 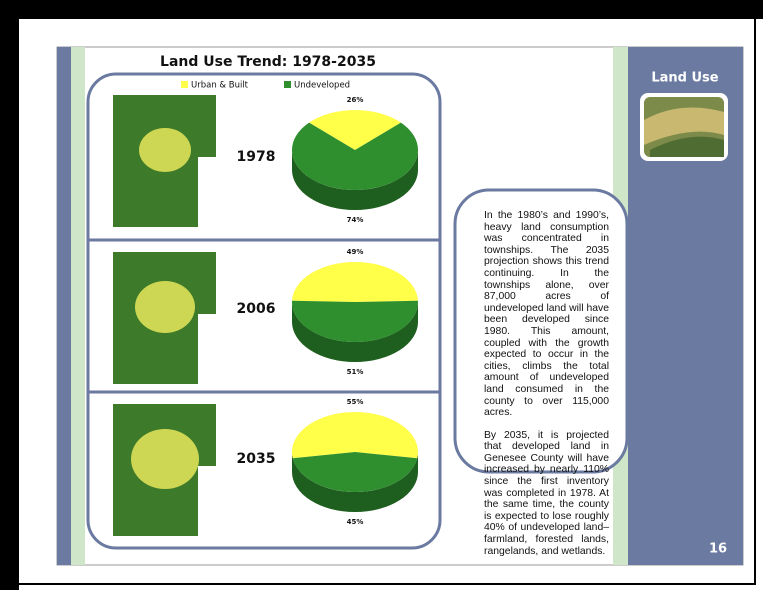 I want to click on frame-top, so click(x=381, y=9).